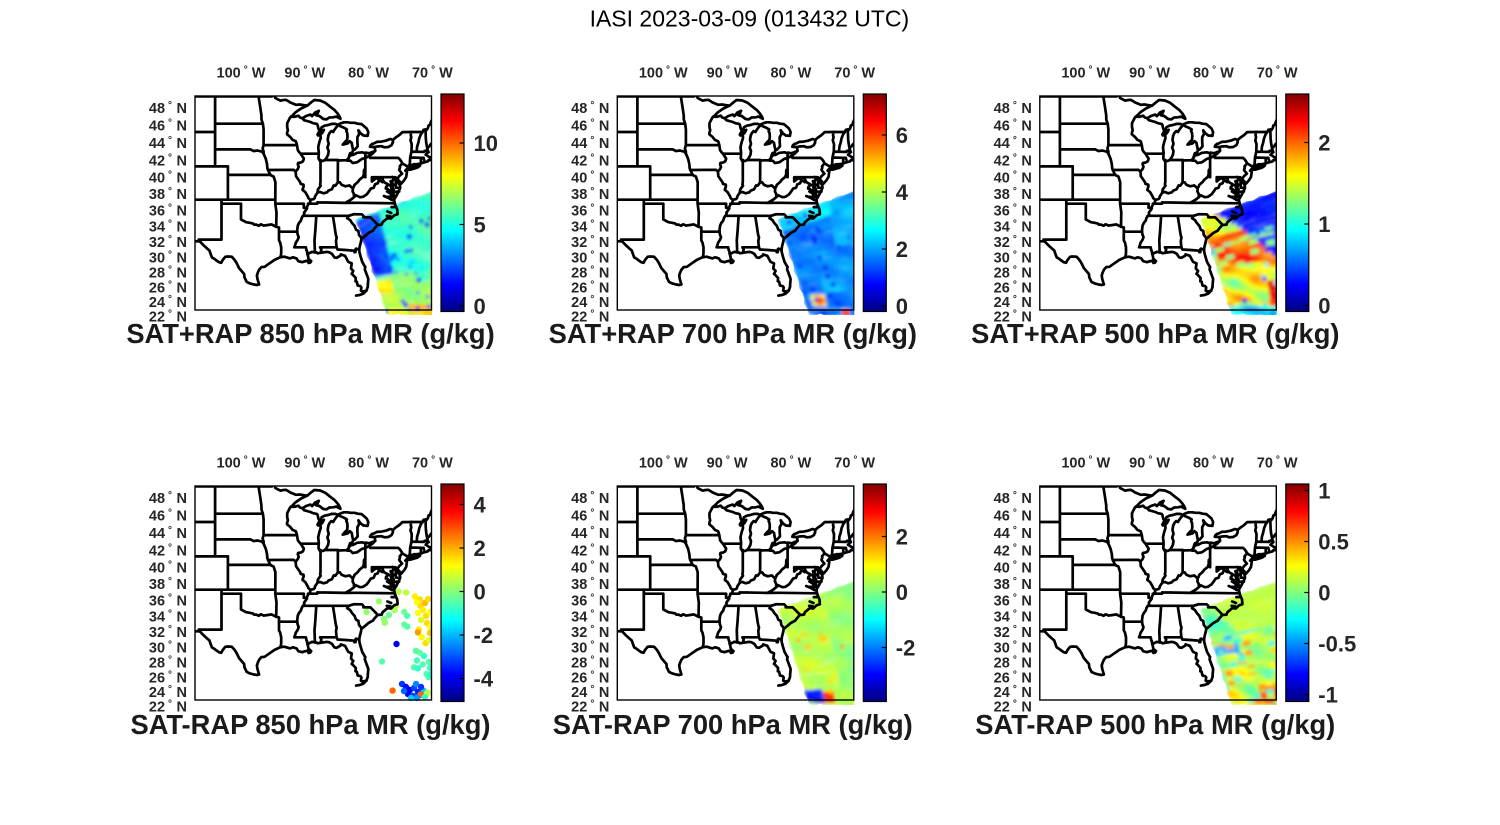  Describe the element at coordinates (484, 679) in the screenshot. I see `svg-text: -4` at that location.